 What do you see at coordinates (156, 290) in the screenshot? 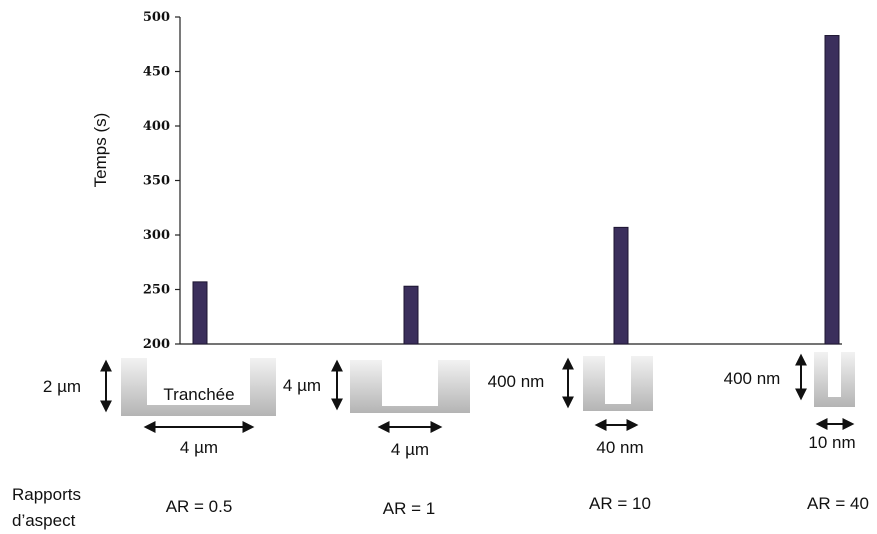
I see `y-tick-label: 250` at bounding box center [156, 290].